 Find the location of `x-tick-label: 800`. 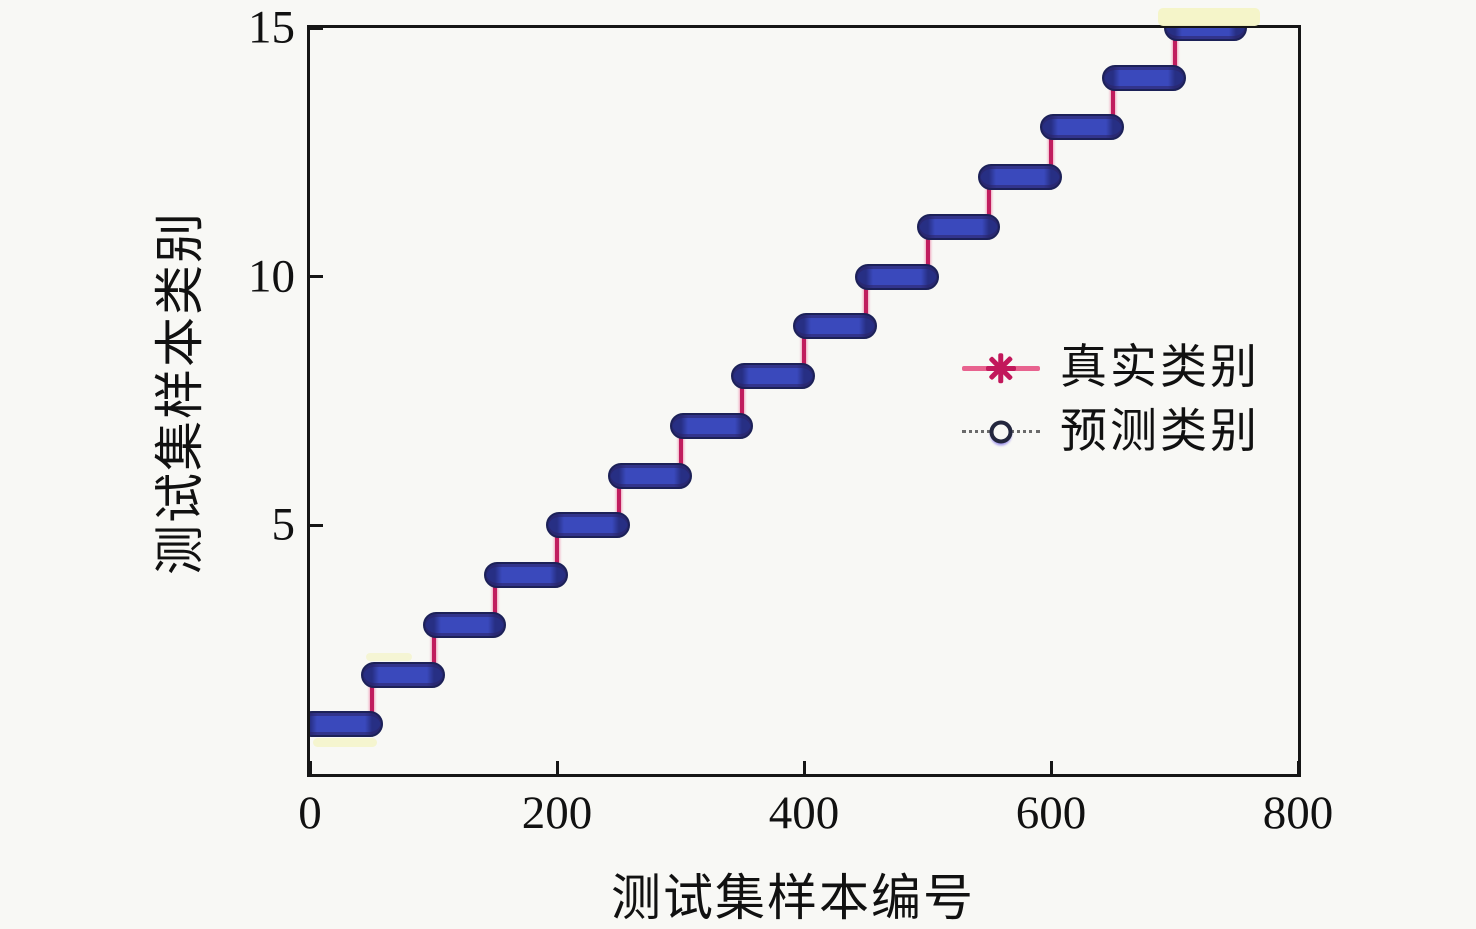

x-tick-label: 800 is located at coordinates (1298, 813).